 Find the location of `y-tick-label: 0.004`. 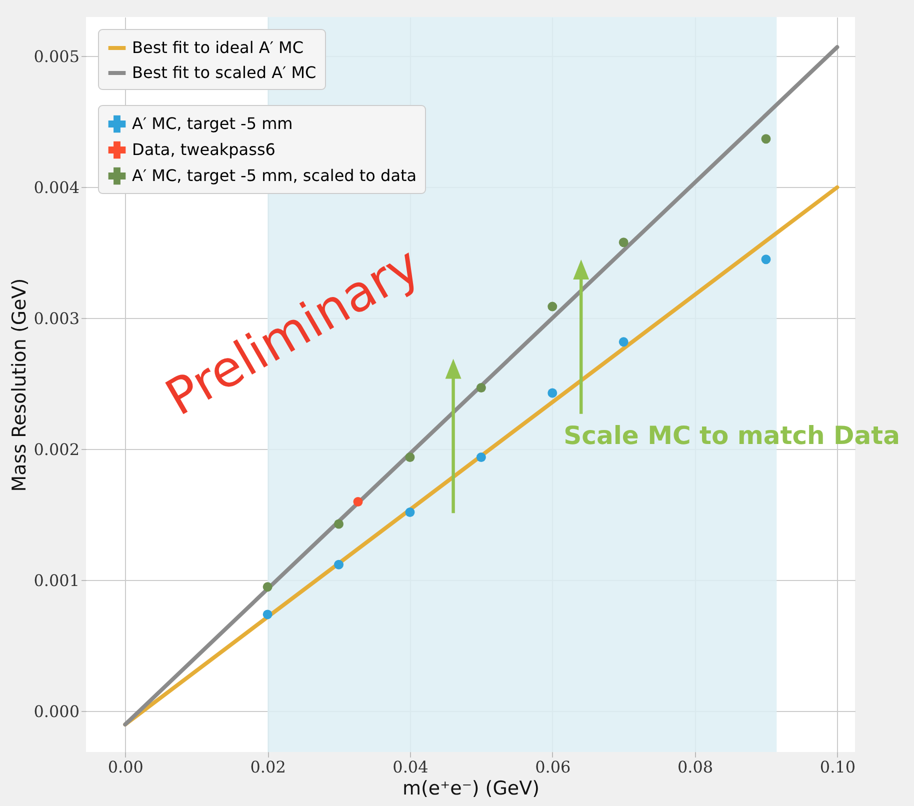

y-tick-label: 0.004 is located at coordinates (57, 187).